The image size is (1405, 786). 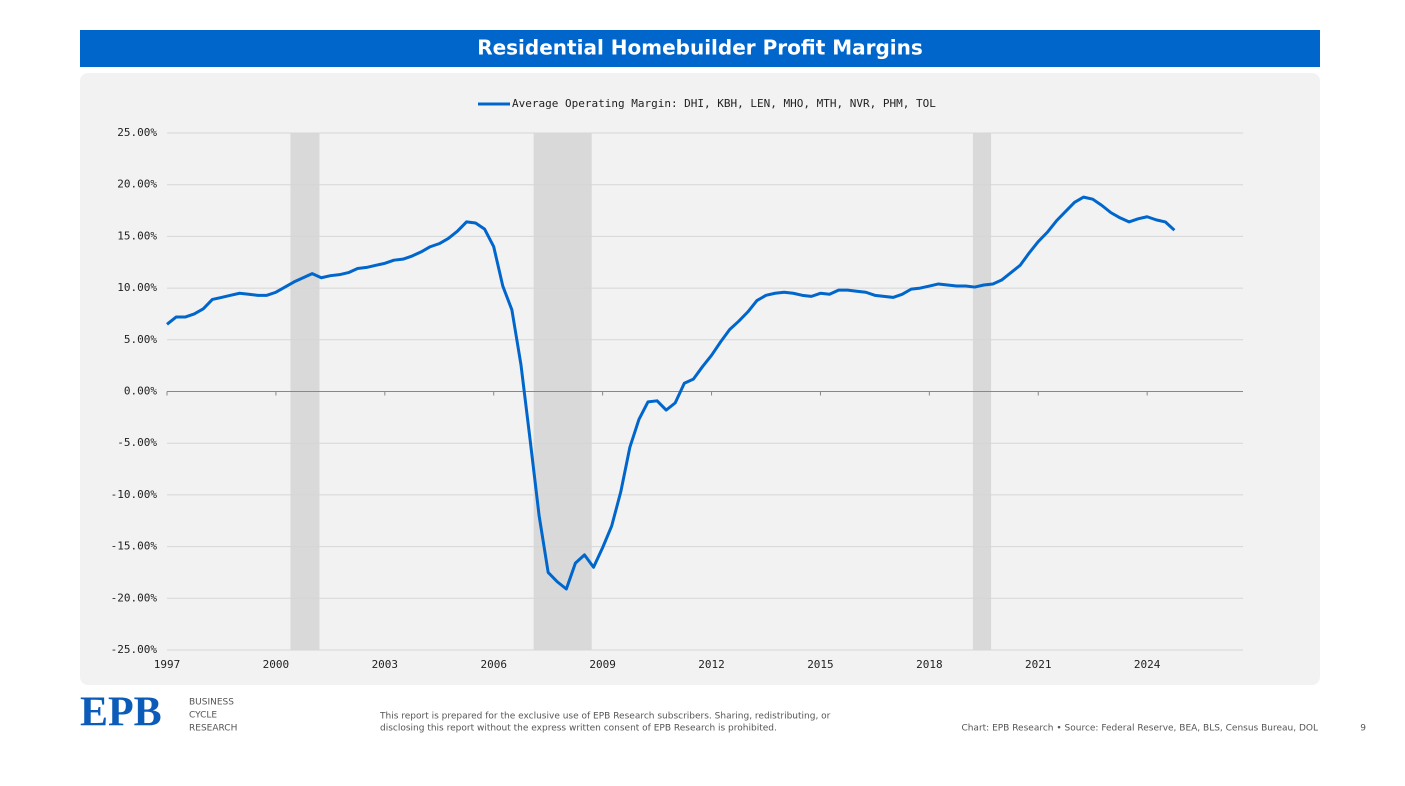 I want to click on y-tick-label: -5.00%, so click(x=137, y=442).